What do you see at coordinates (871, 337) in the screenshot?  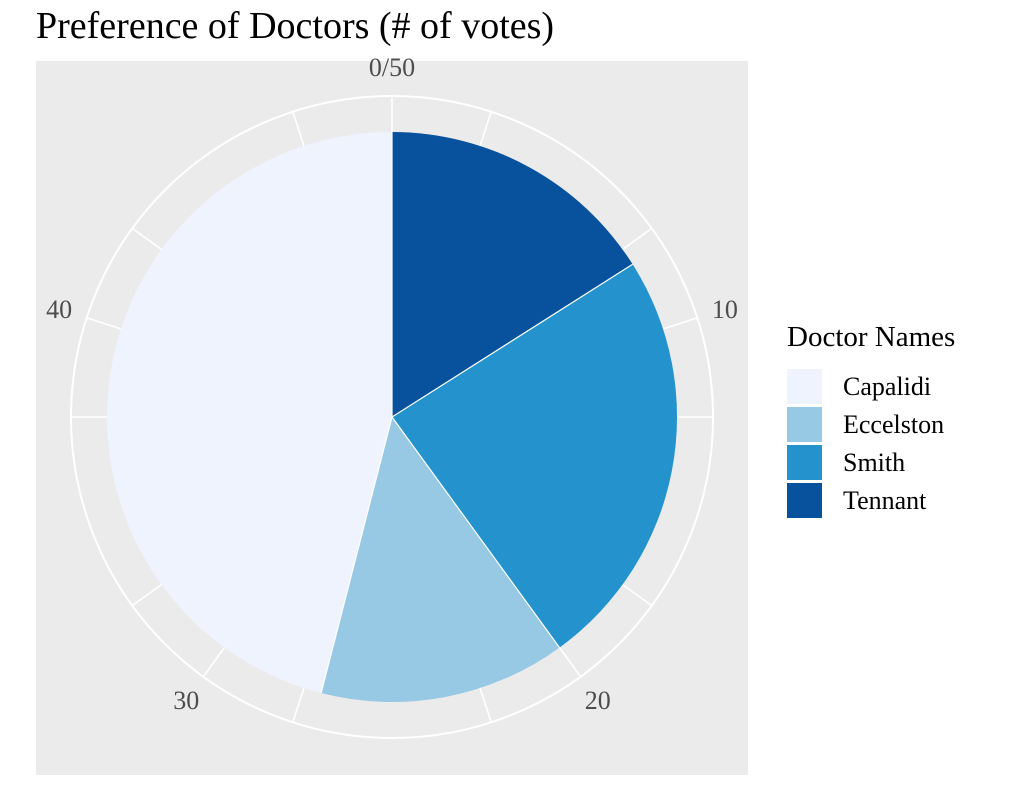 I see `legend-title: Doctor Names` at bounding box center [871, 337].